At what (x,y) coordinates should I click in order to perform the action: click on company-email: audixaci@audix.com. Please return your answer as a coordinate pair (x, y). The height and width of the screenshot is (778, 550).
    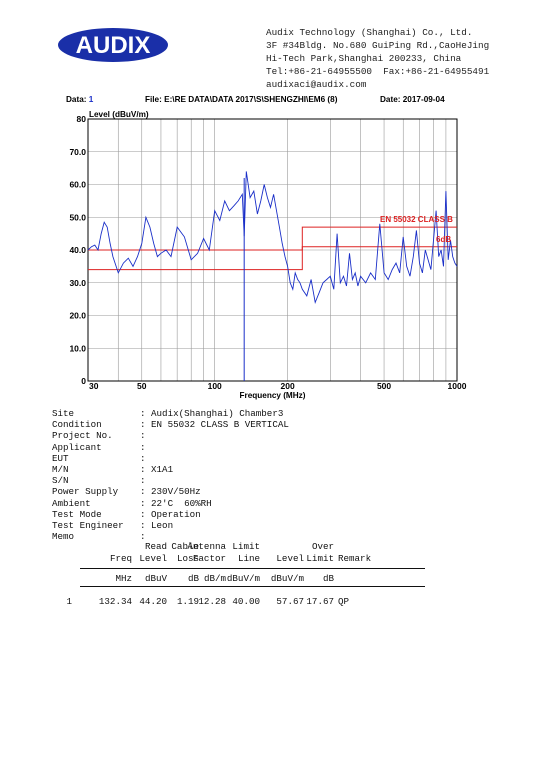
    Looking at the image, I should click on (316, 84).